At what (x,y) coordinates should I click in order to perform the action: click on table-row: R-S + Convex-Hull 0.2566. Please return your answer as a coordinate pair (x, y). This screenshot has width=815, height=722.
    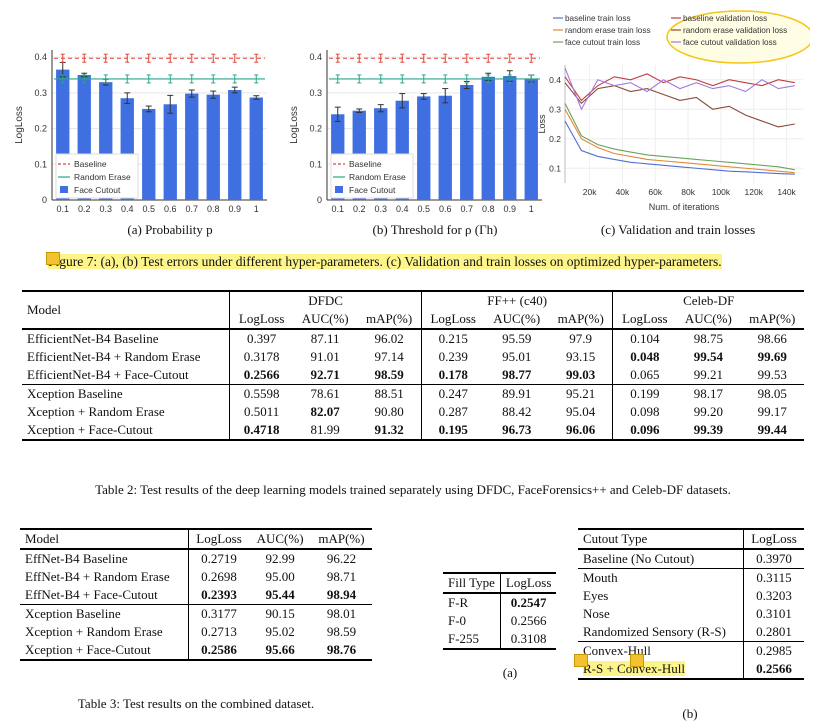
    Looking at the image, I should click on (689, 666).